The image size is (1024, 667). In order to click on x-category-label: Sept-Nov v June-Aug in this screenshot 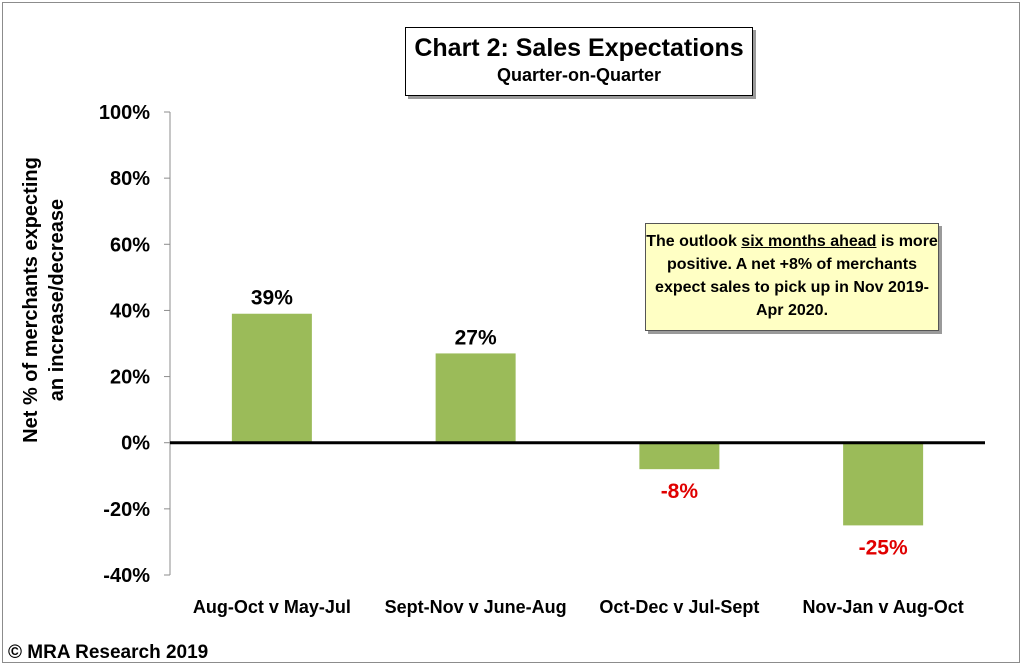, I will do `click(476, 607)`.